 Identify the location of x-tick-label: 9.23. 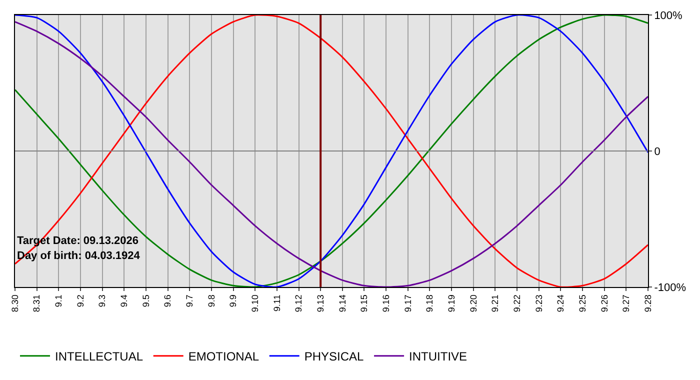
(539, 303).